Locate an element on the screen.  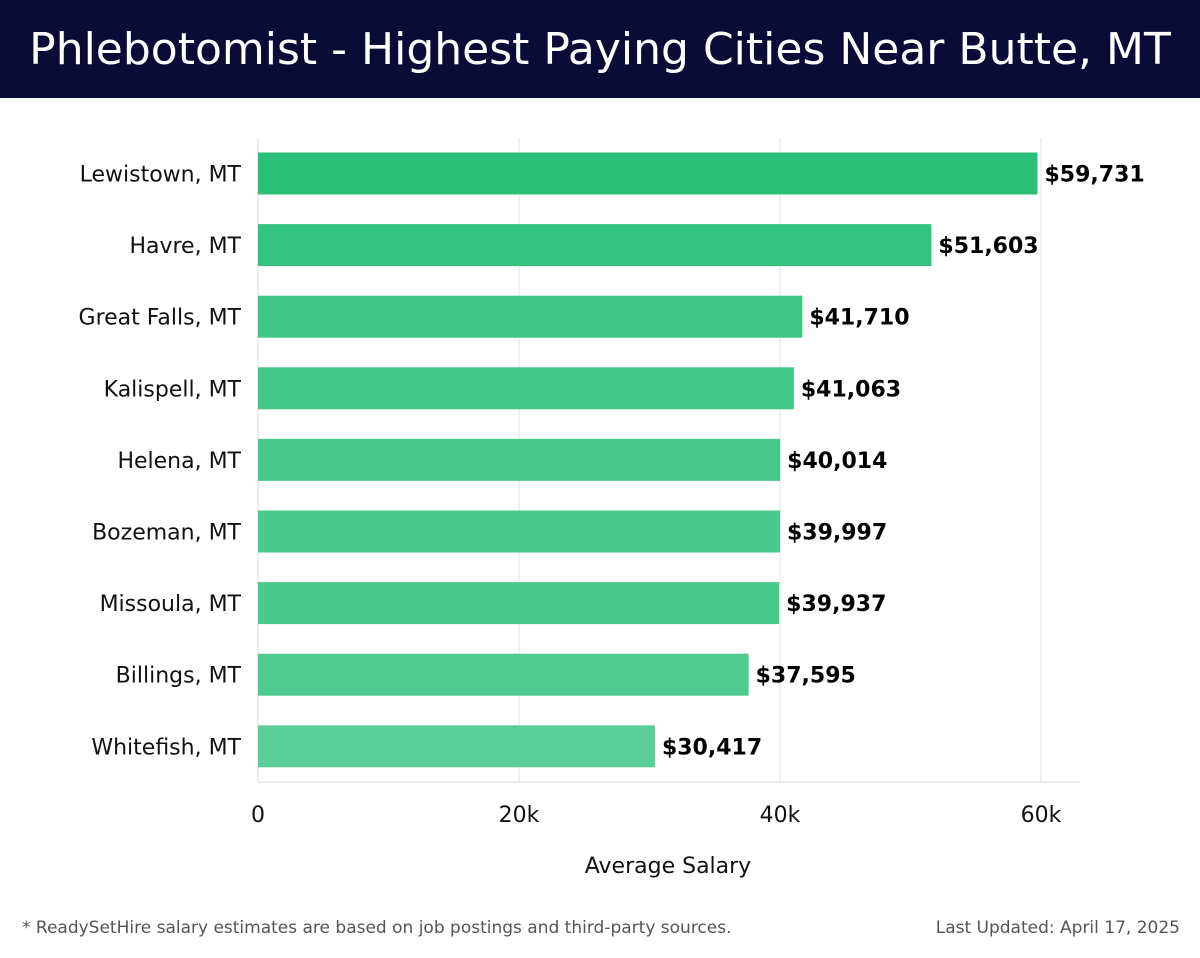
value-label: $40,014 is located at coordinates (837, 461).